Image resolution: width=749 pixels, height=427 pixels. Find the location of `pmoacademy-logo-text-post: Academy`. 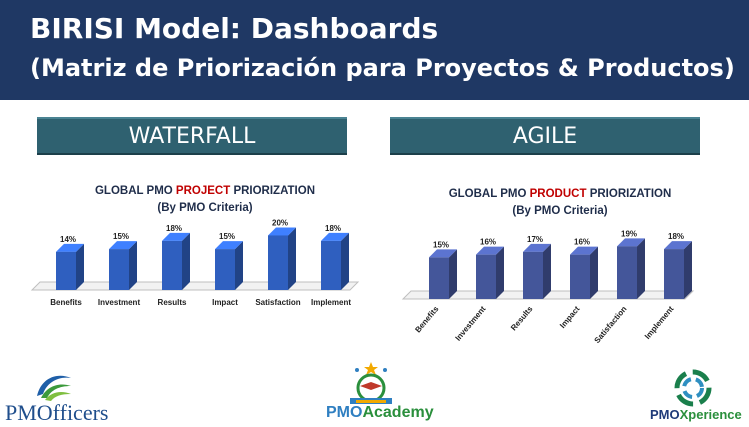

pmoacademy-logo-text-post: Academy is located at coordinates (398, 412).